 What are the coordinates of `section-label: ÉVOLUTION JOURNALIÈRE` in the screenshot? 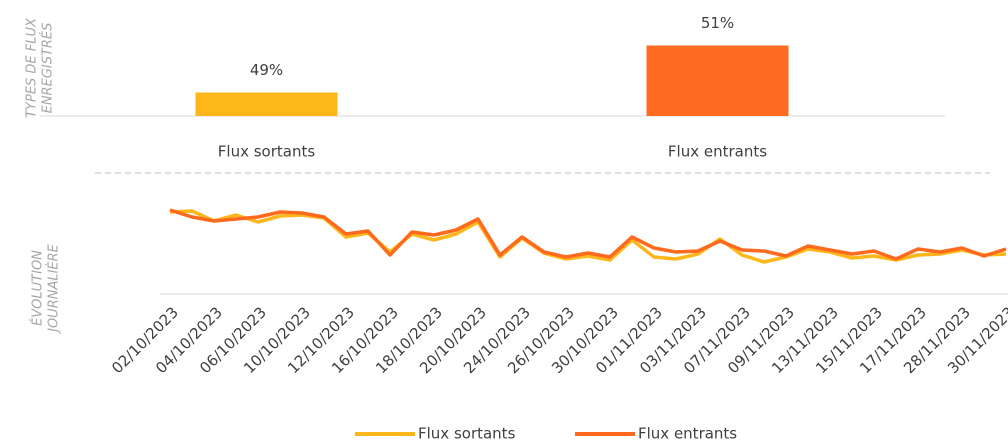 It's located at (46, 289).